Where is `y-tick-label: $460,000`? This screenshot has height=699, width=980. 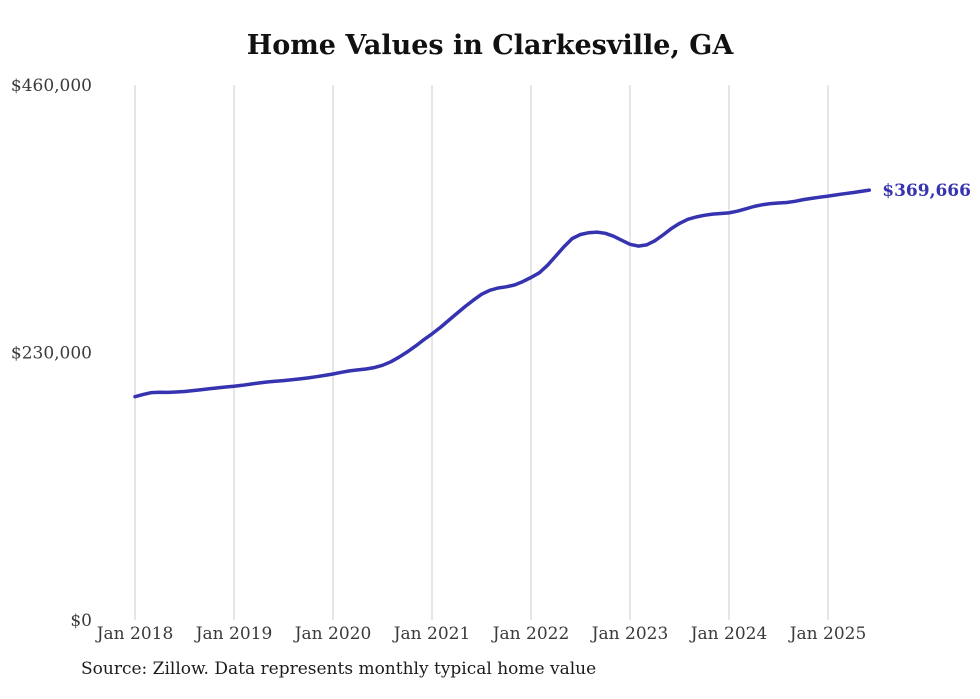
y-tick-label: $460,000 is located at coordinates (51, 86).